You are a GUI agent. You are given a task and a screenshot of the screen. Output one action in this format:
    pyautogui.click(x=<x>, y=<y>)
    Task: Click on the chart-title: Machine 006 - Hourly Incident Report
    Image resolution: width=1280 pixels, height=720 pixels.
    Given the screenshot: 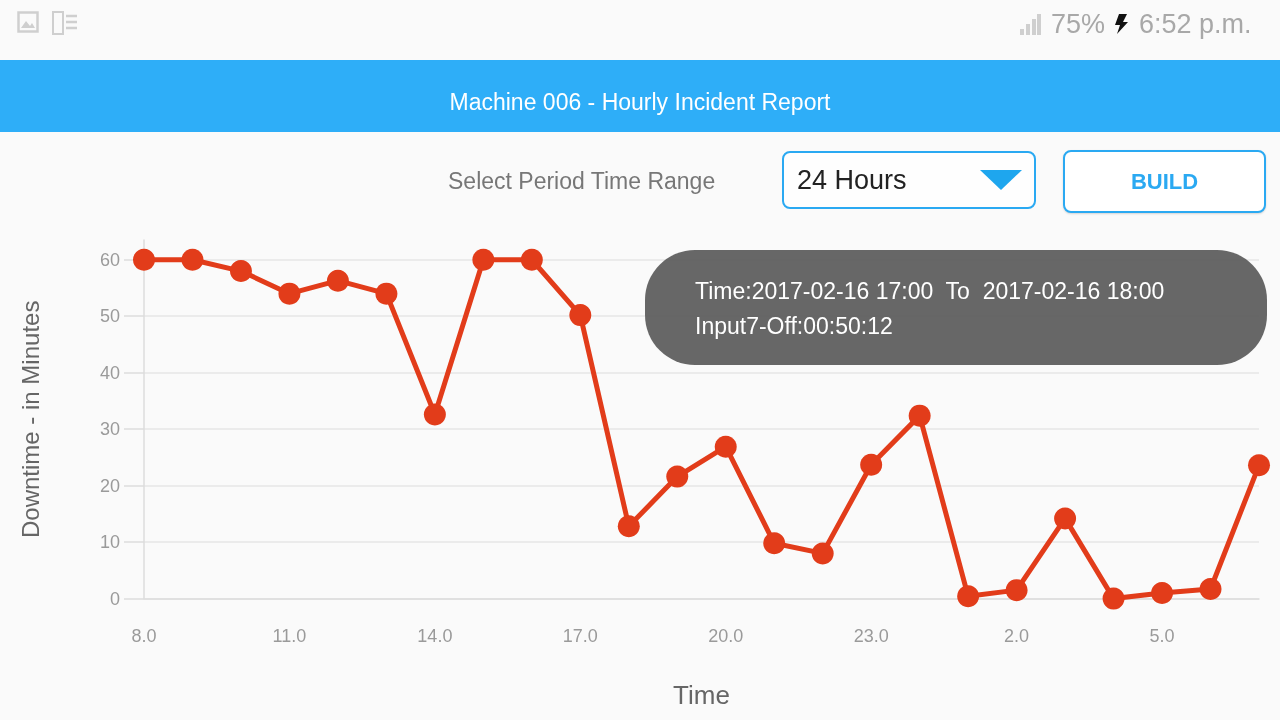 What is the action you would take?
    pyautogui.click(x=640, y=101)
    